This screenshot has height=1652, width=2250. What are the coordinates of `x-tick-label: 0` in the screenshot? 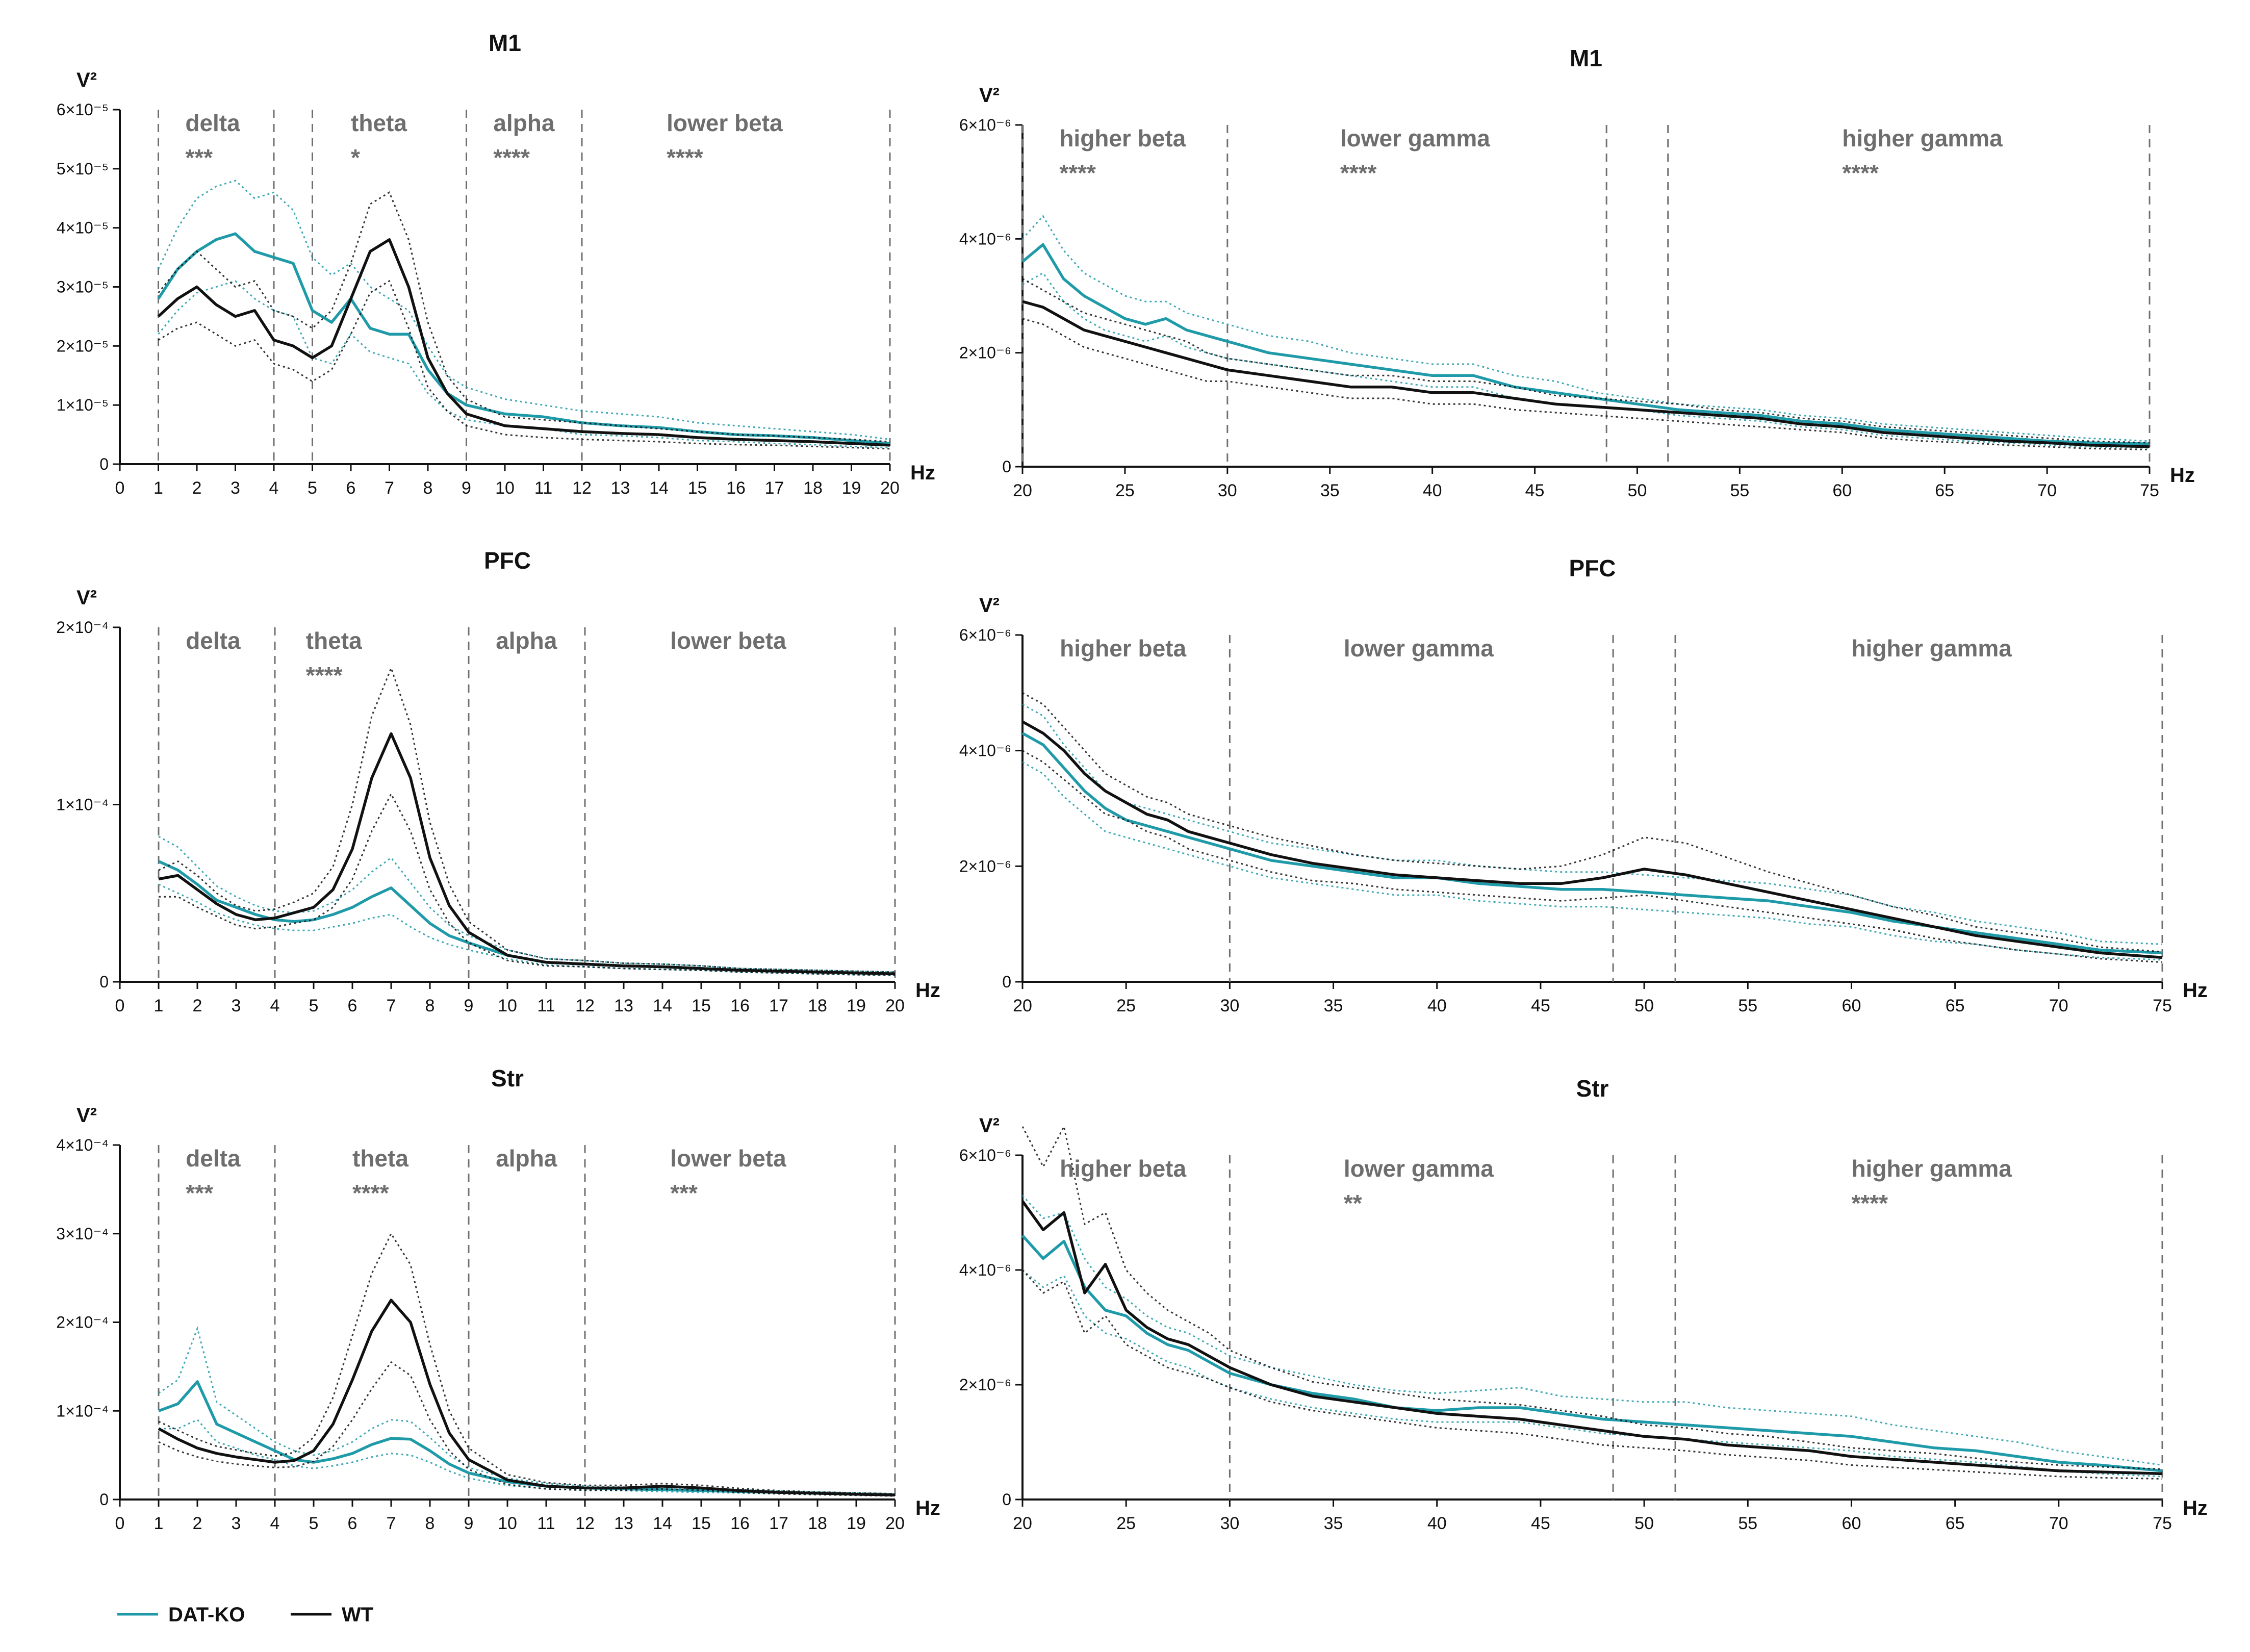 It's located at (120, 1523).